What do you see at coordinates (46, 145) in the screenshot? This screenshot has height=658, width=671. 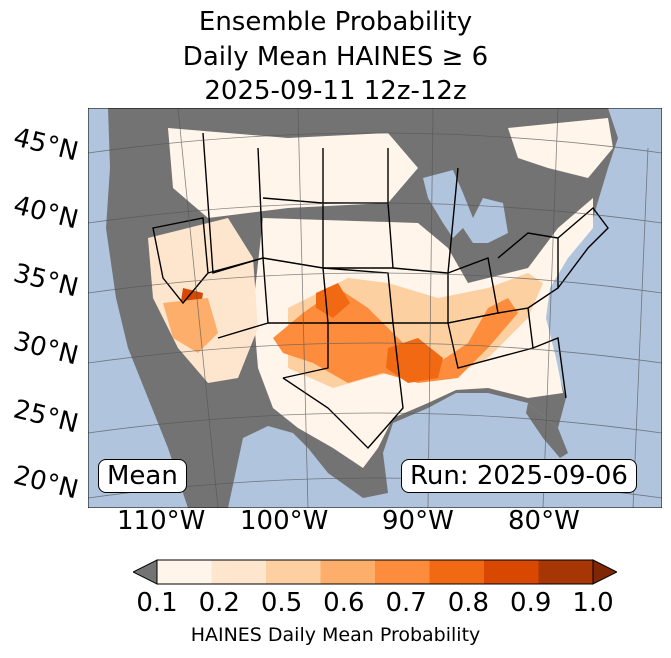 I see `lat-label-45: 45°N` at bounding box center [46, 145].